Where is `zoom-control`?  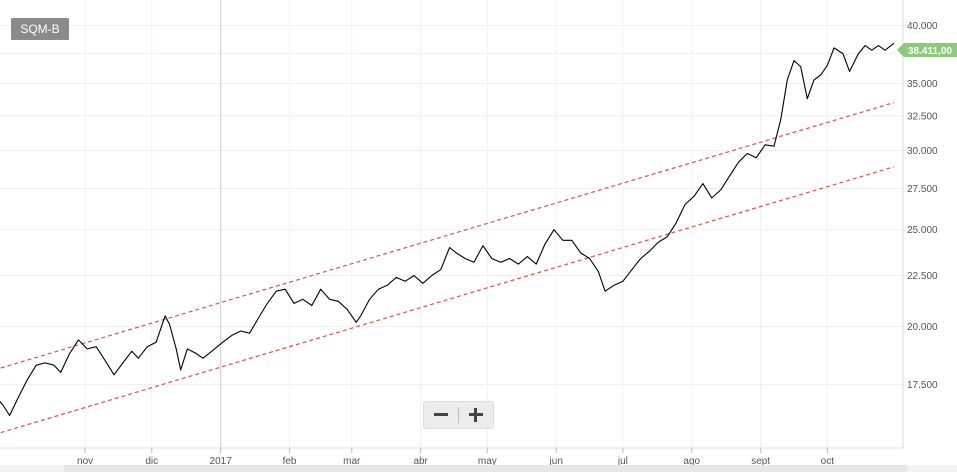 zoom-control is located at coordinates (458, 415).